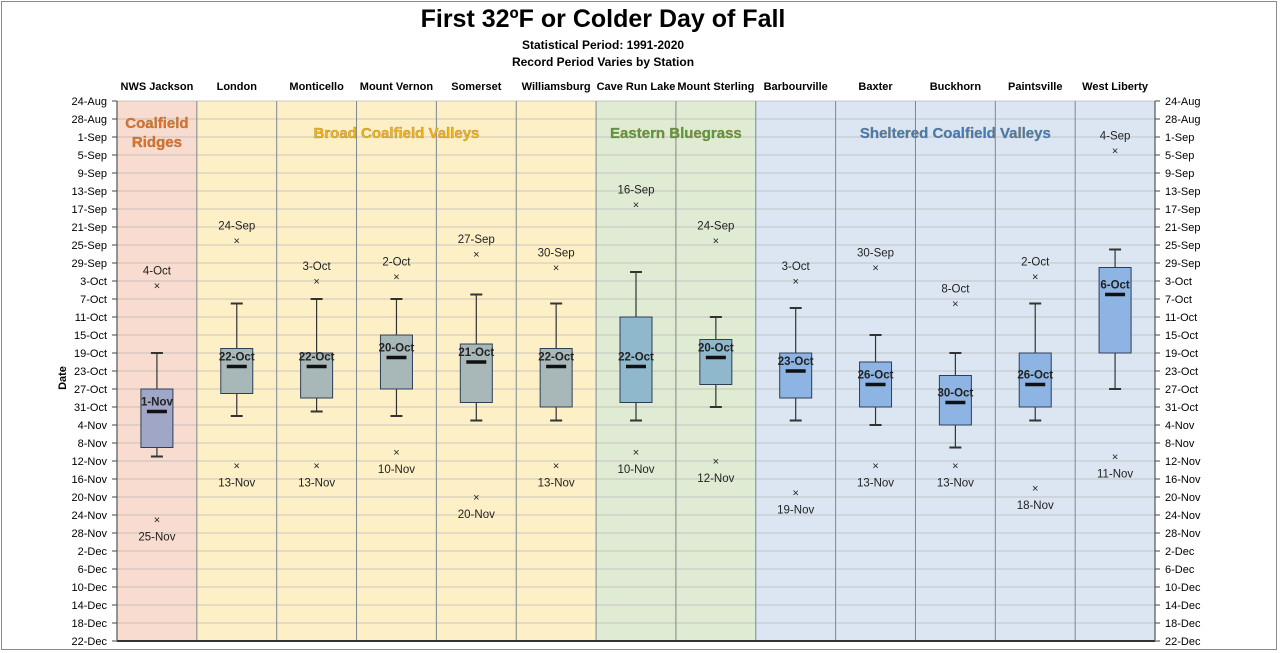 This screenshot has width=1280, height=653. Describe the element at coordinates (1182, 264) in the screenshot. I see `y-tick-label-right: 29-Sep` at that location.